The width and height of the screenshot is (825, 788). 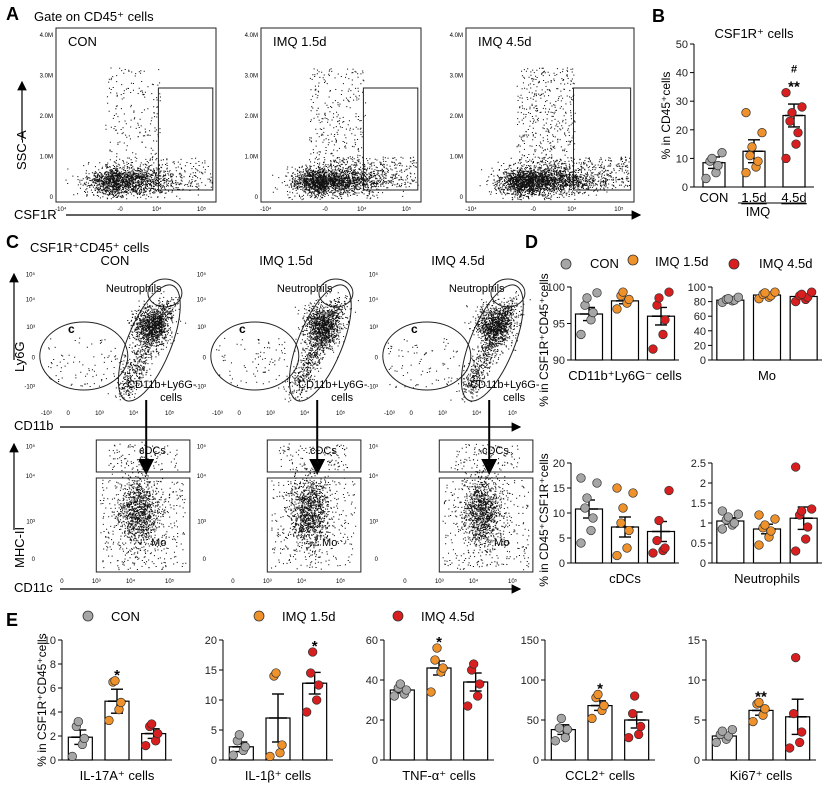 I want to click on x-tick-label: 10³, so click(x=270, y=414).